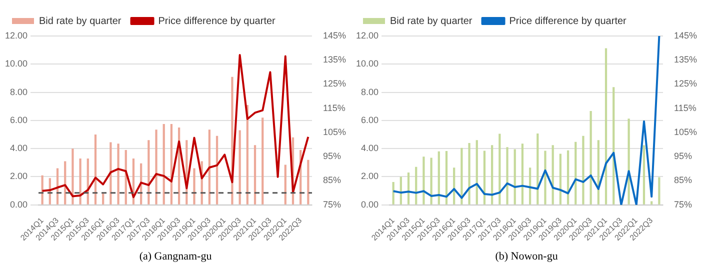  I want to click on text: (a) Gangnam-gu, so click(175, 256).